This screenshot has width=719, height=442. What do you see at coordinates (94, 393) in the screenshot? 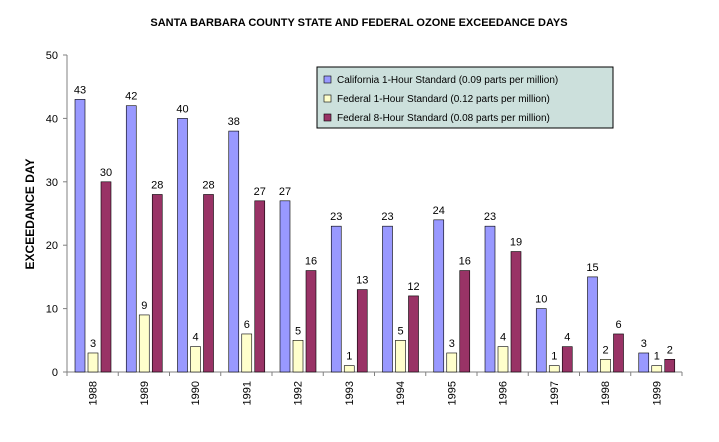
I see `x-tick-label: 1988` at bounding box center [94, 393].